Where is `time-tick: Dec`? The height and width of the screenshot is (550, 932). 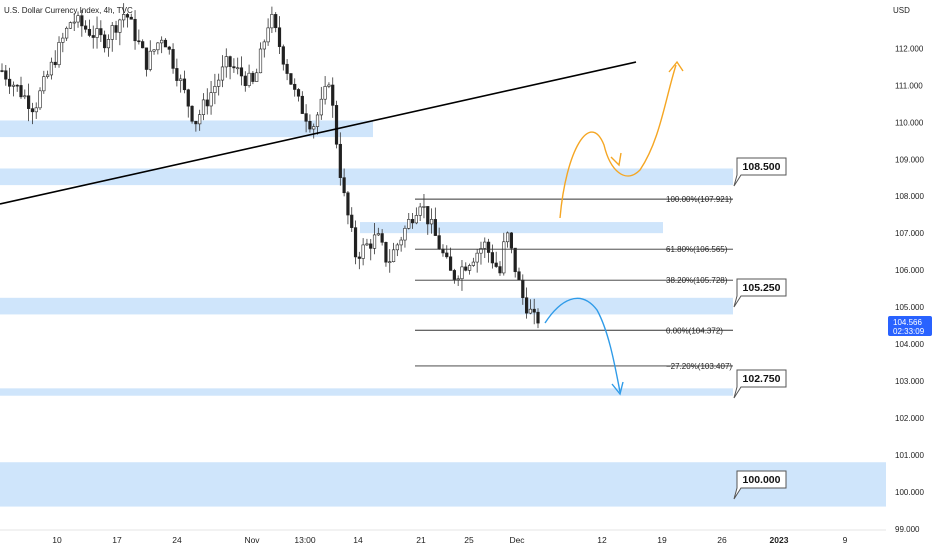
time-tick: Dec is located at coordinates (517, 540).